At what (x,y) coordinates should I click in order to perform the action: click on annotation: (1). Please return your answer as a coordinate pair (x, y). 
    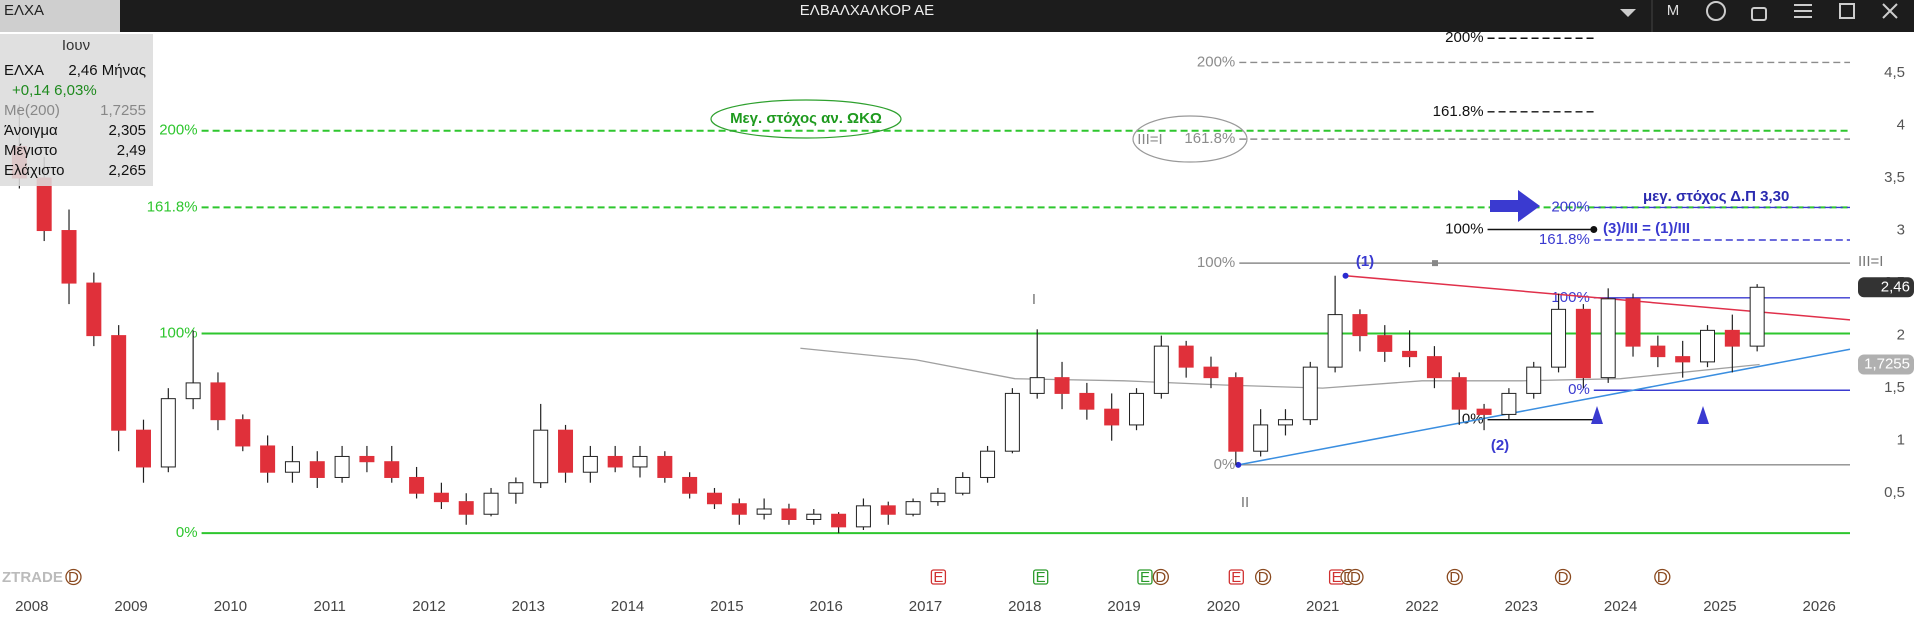
    Looking at the image, I should click on (1365, 261).